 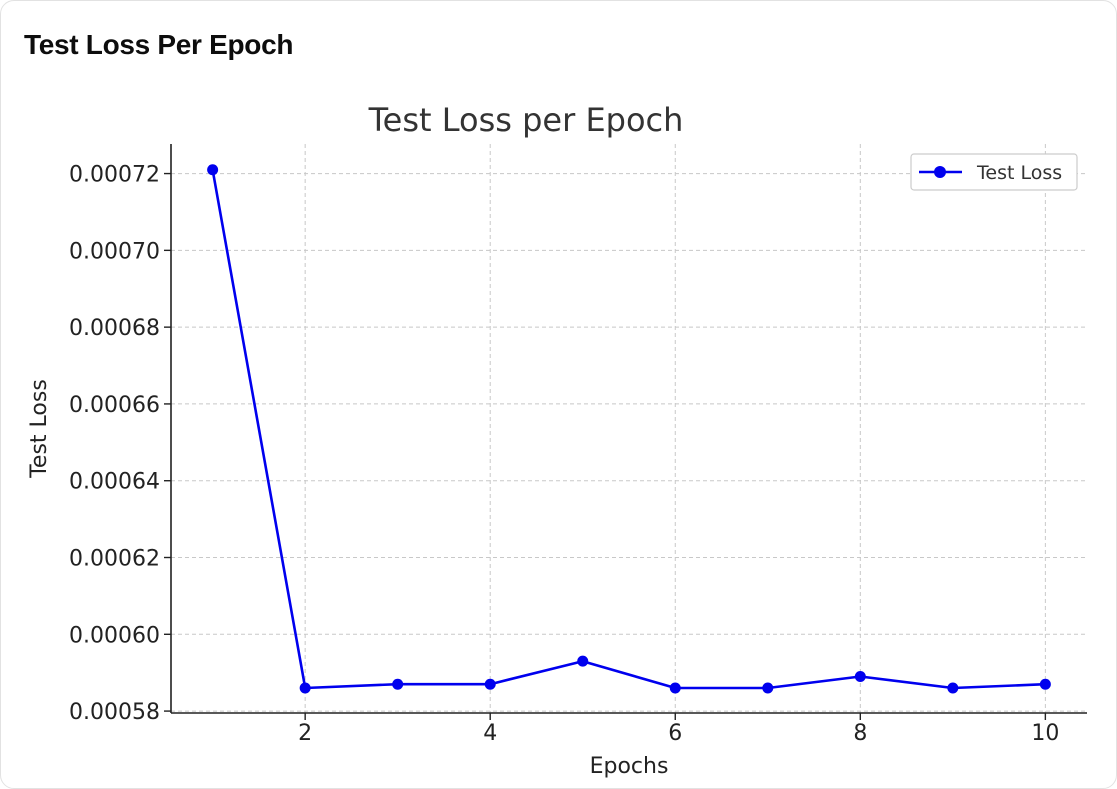 What do you see at coordinates (114, 635) in the screenshot?
I see `y-tick-label: 0.00060` at bounding box center [114, 635].